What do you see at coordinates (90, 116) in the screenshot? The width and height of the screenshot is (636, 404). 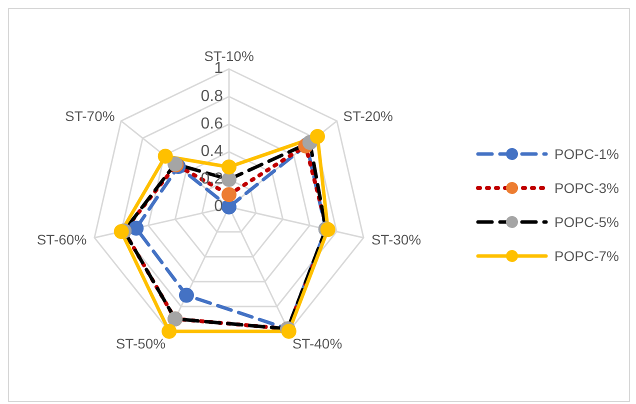 I see `spoke-label: ST-70%` at bounding box center [90, 116].